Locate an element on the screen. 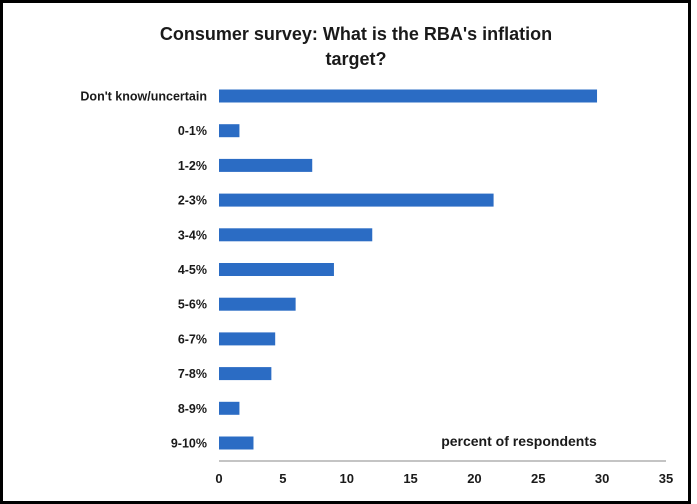 The image size is (697, 504). x-tick-label: 15 is located at coordinates (410, 478).